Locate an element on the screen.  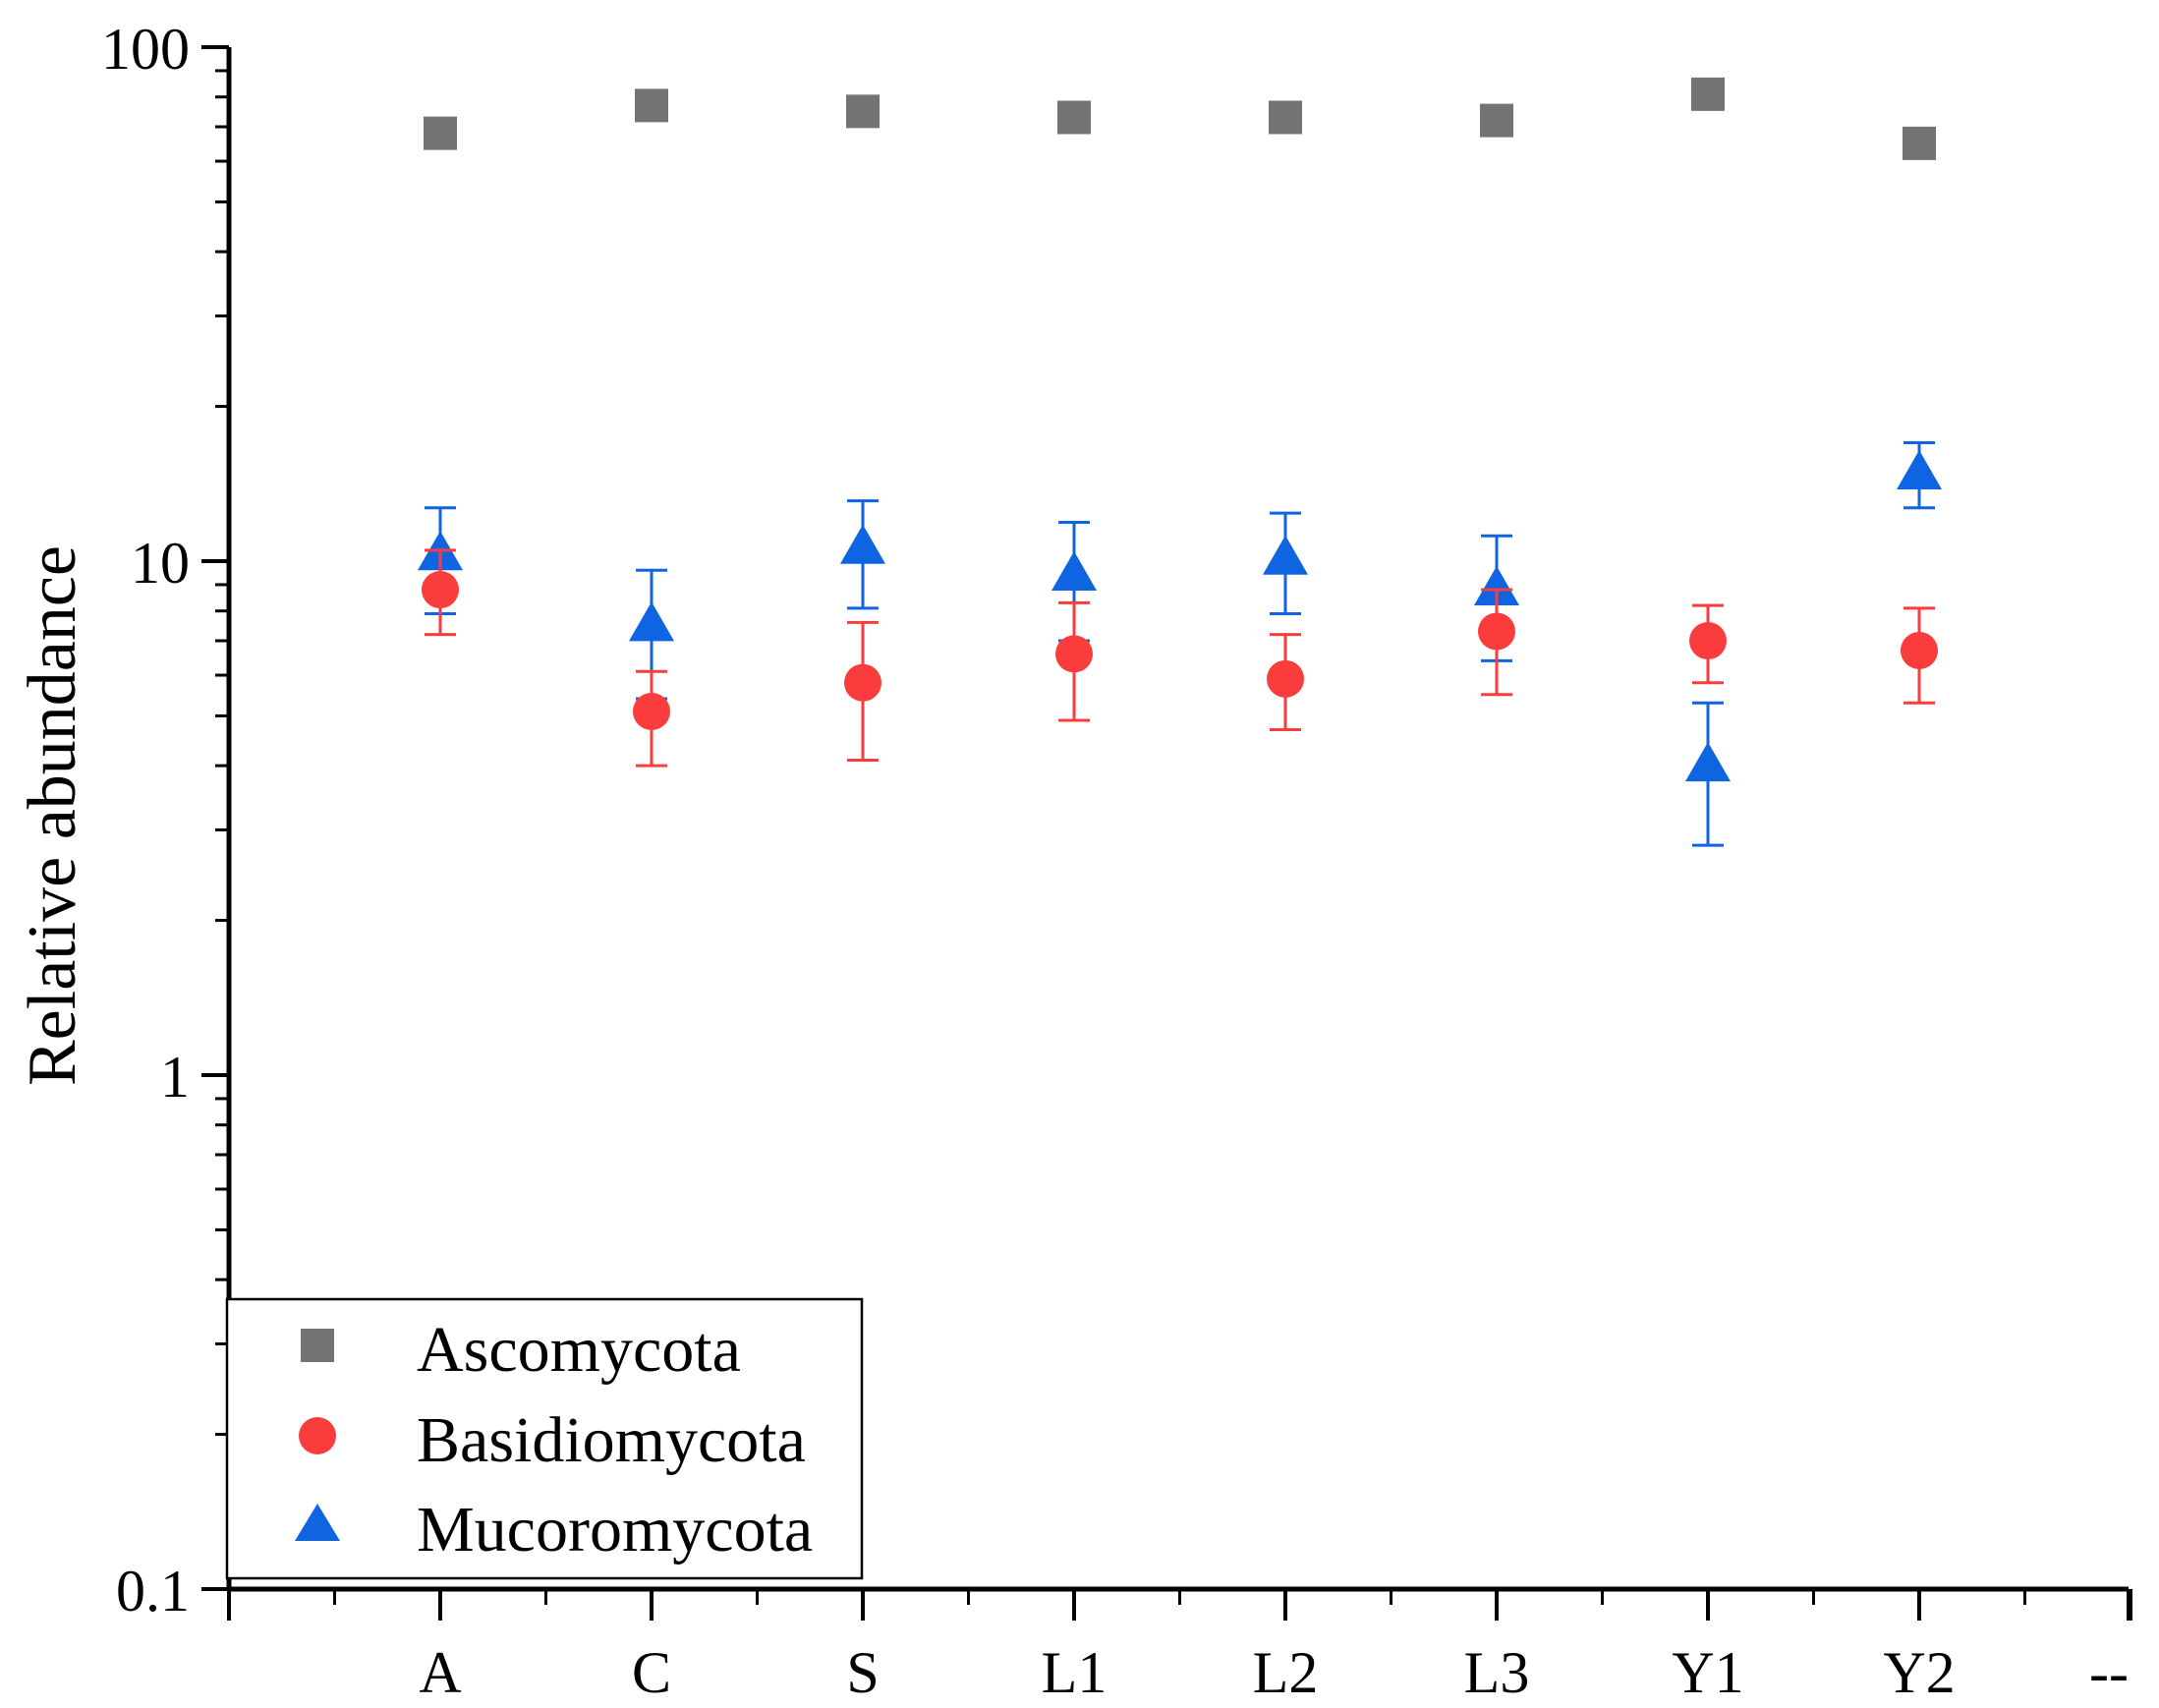
legend-marker-triangle is located at coordinates (317, 1522).